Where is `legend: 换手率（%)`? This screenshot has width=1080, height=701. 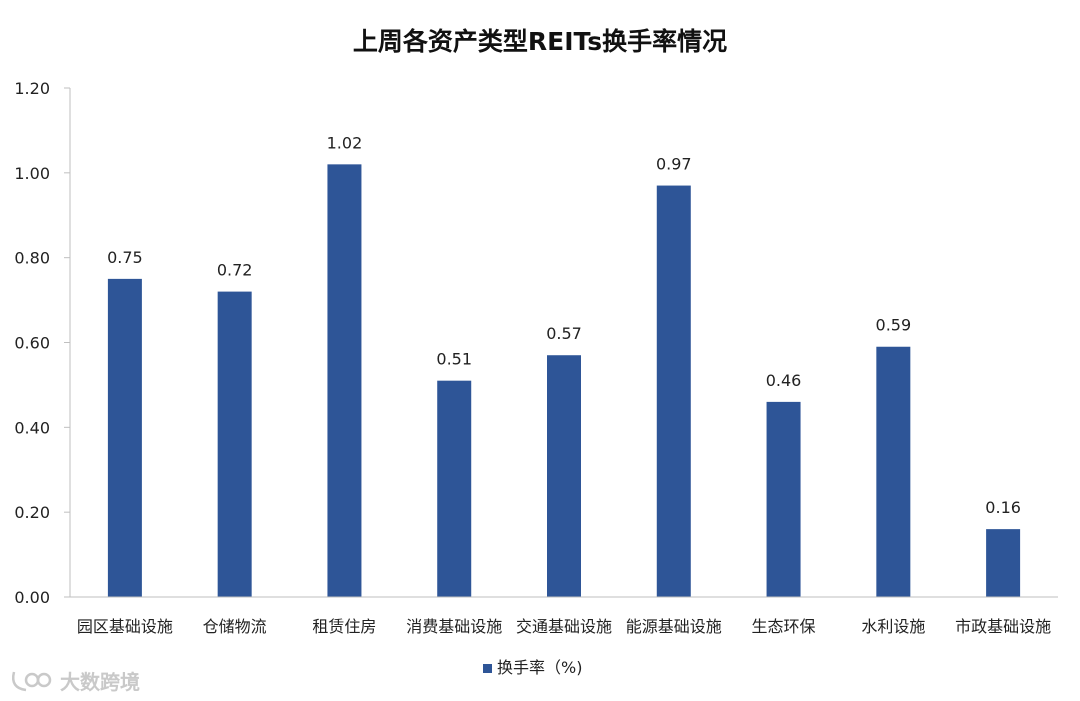
legend: 换手率（%) is located at coordinates (532, 667).